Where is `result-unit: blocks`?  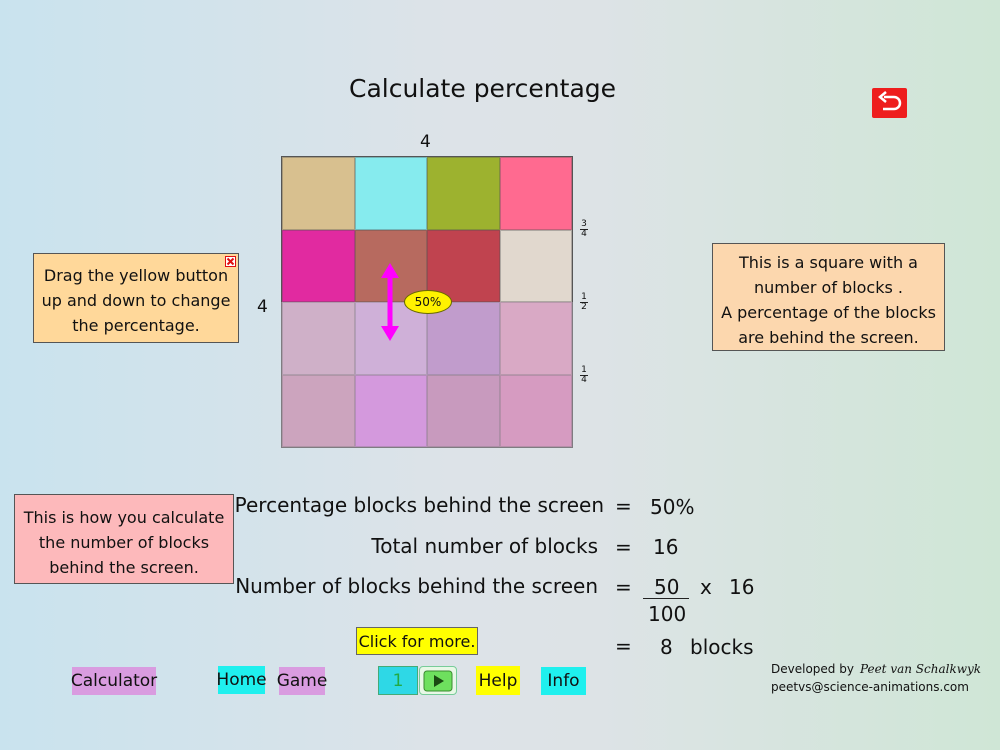 result-unit: blocks is located at coordinates (722, 647).